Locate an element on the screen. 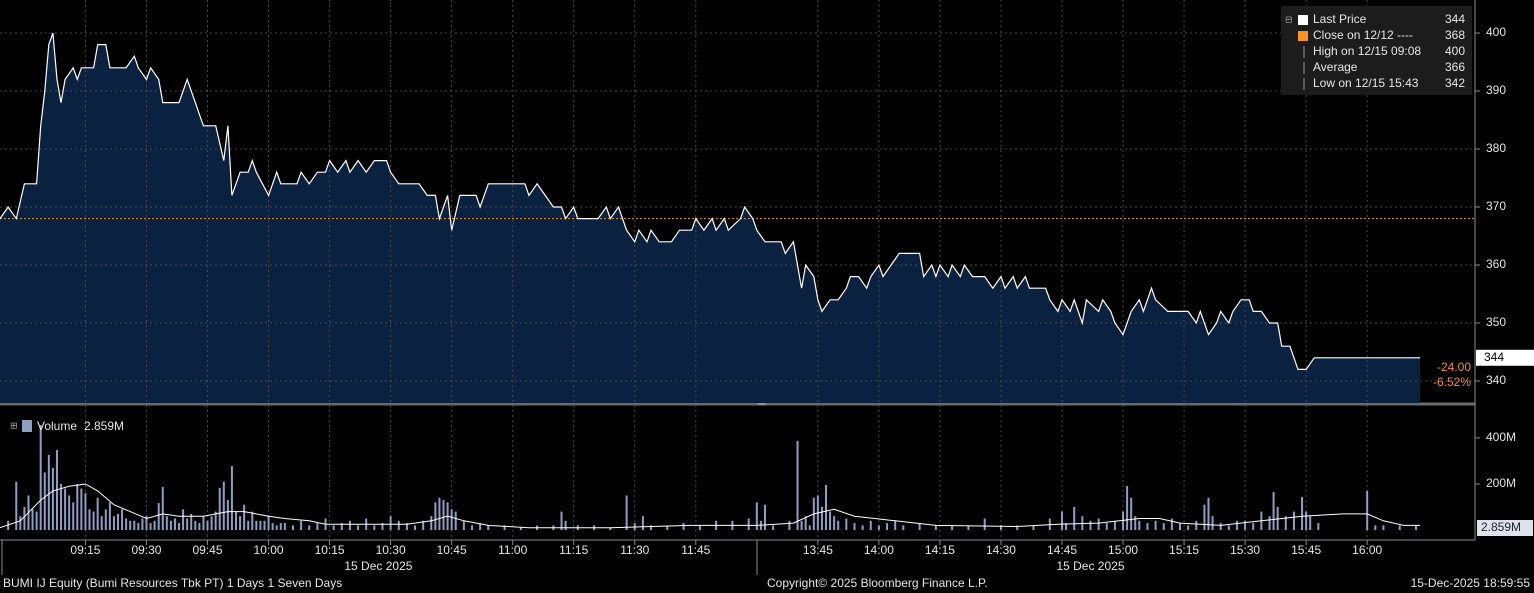 The height and width of the screenshot is (593, 1534). x-tick-label: 13:45 is located at coordinates (818, 550).